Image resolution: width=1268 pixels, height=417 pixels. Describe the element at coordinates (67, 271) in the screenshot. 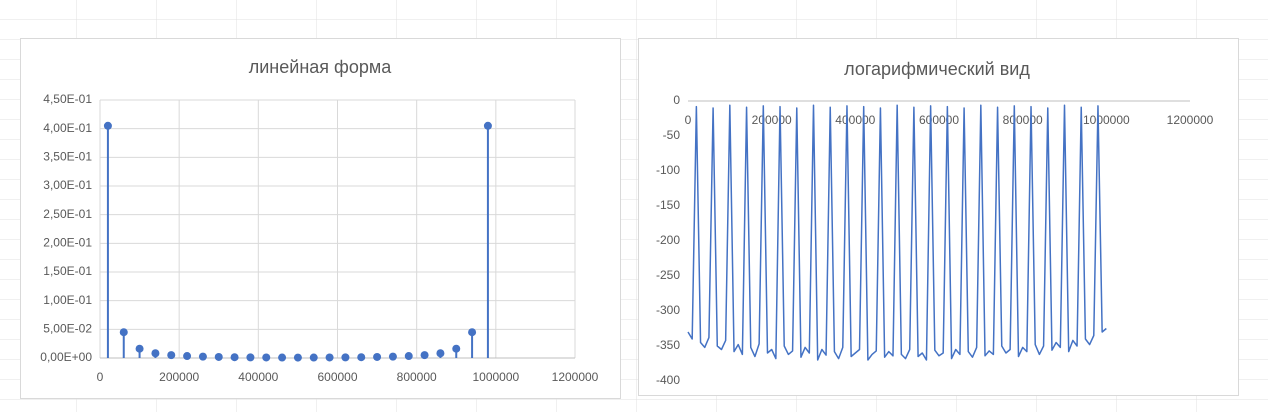

I see `y-tick-label: 1,50E-01` at that location.